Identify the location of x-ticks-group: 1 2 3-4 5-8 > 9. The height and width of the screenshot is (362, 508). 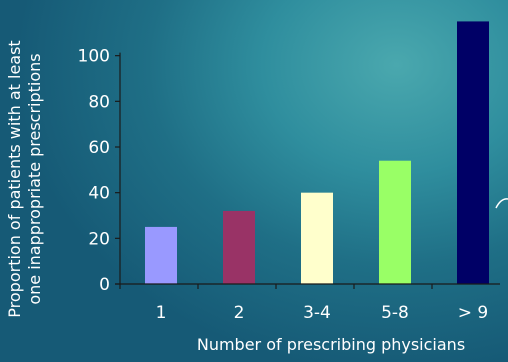
(303, 303).